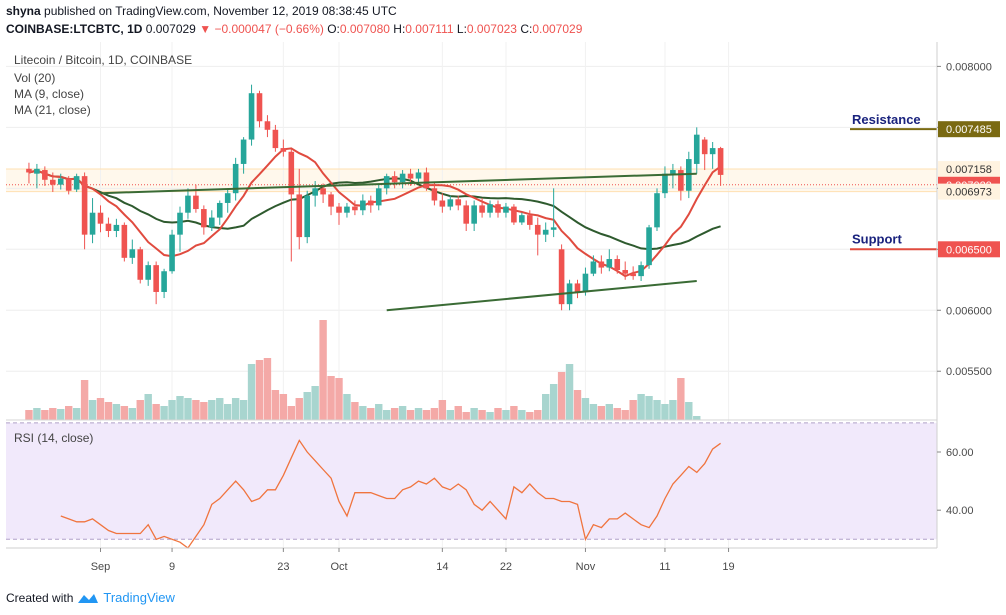 The height and width of the screenshot is (615, 1006). I want to click on price-tick-label: 0.006000, so click(969, 311).